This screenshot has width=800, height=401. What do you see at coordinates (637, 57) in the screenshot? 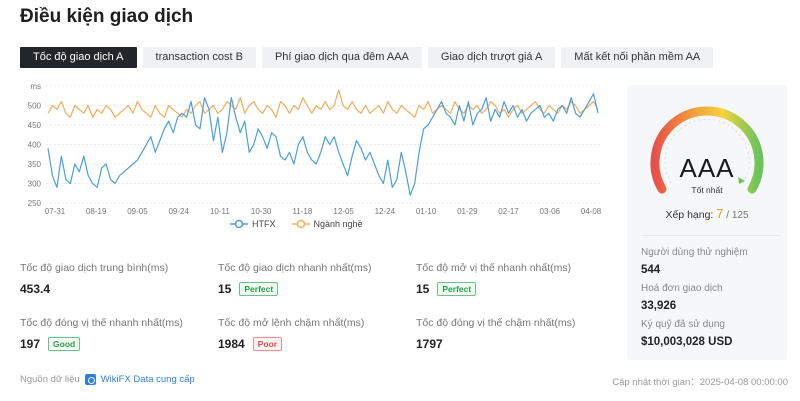
I see `tab-disconnection: Mất kết nối phần mềm AA` at bounding box center [637, 57].